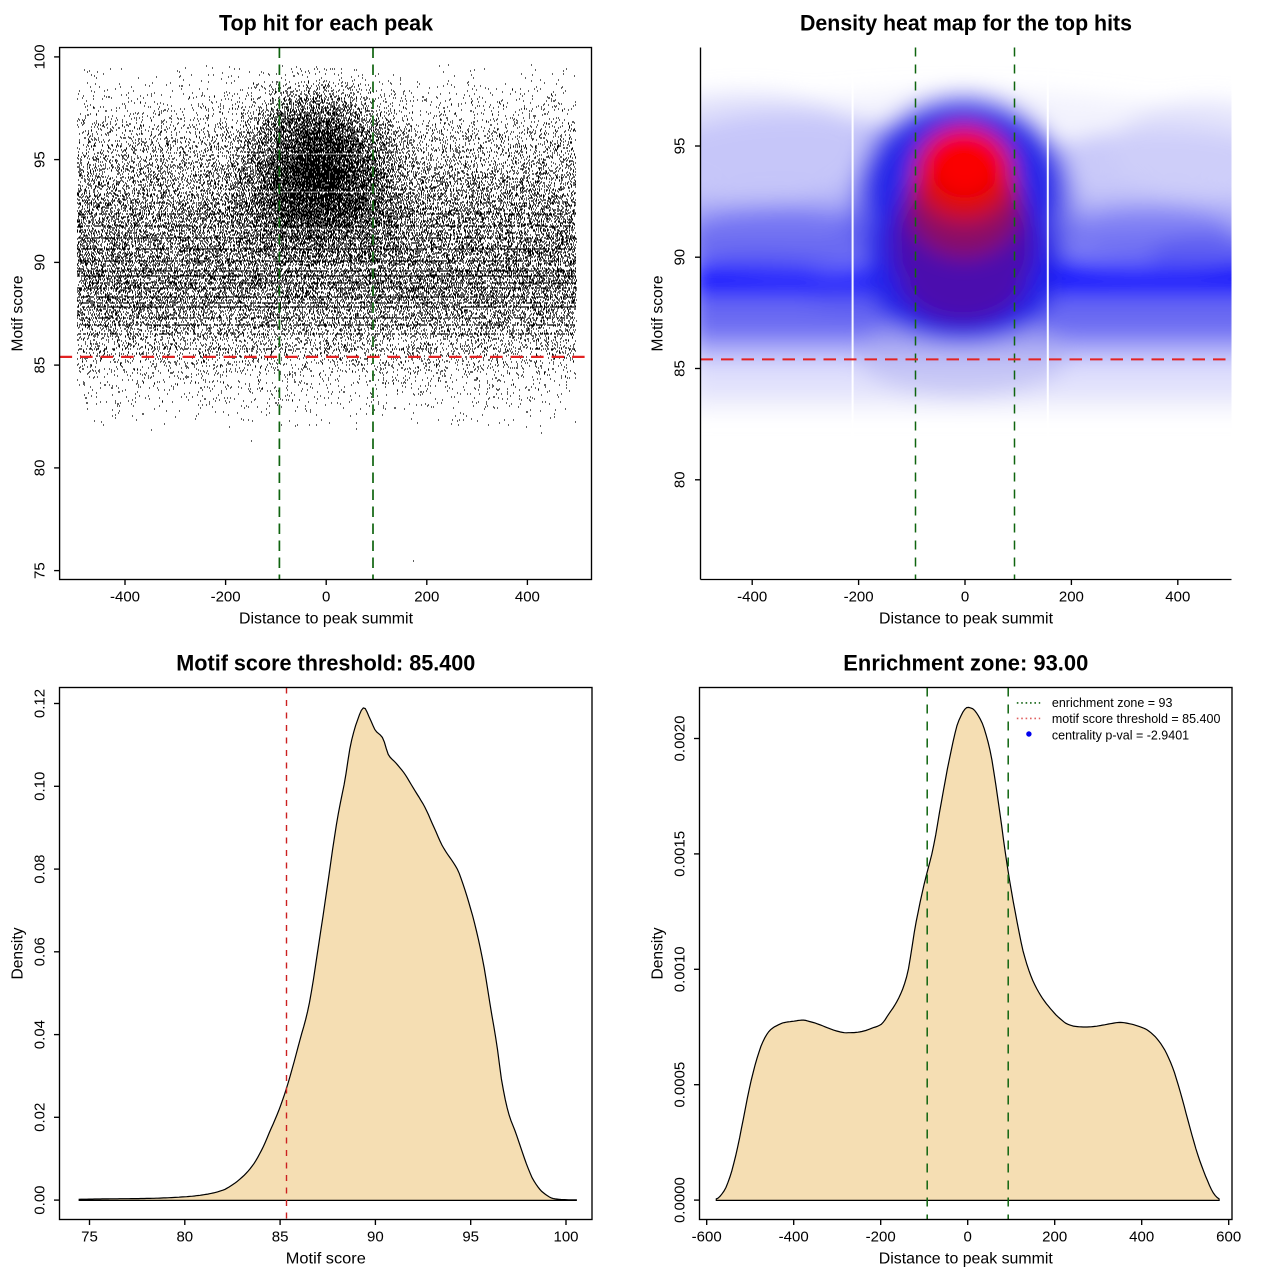  What do you see at coordinates (40, 951) in the screenshot?
I see `svg-text: 0.06` at bounding box center [40, 951].